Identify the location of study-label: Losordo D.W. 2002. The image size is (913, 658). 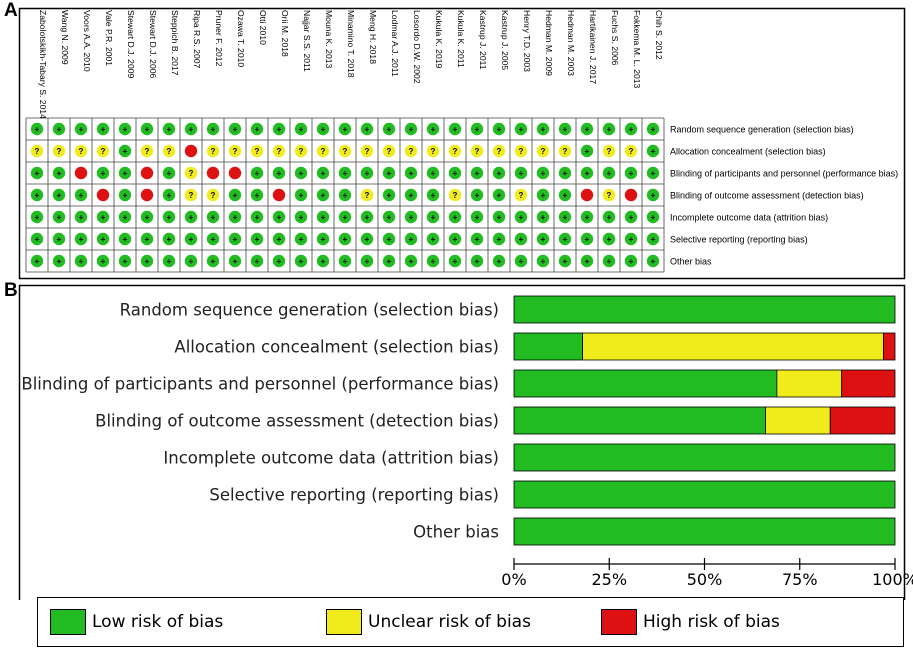
(417, 47).